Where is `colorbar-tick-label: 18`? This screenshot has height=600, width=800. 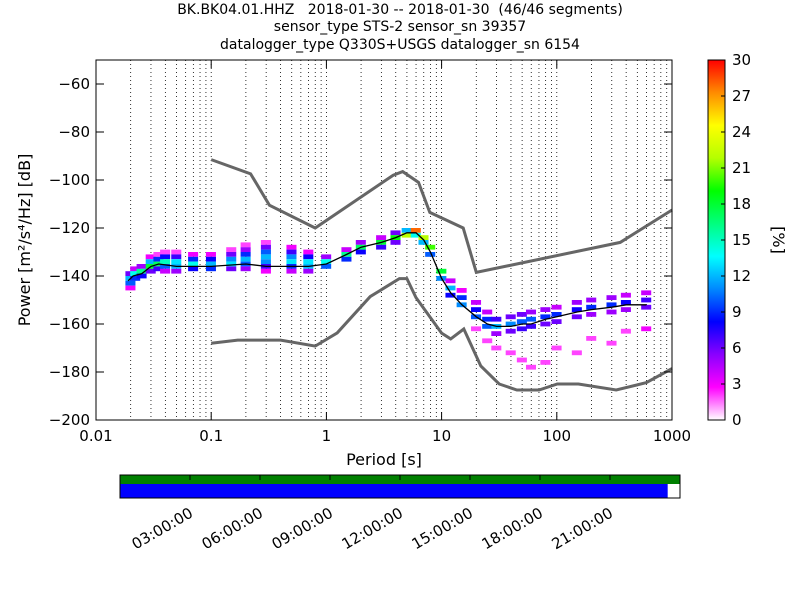 colorbar-tick-label: 18 is located at coordinates (741, 204).